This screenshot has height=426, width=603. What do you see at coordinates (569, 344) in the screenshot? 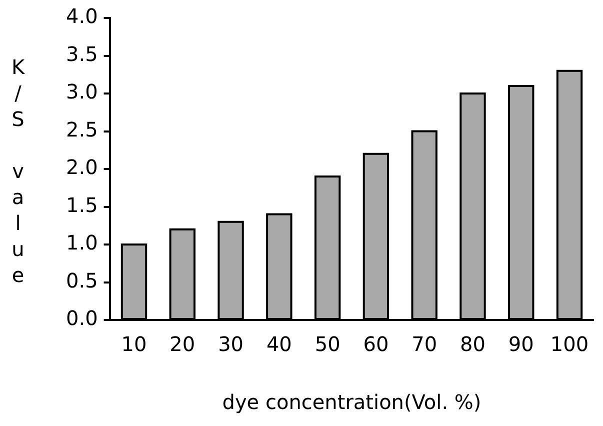
I see `x-tick-label: 100` at bounding box center [569, 344].